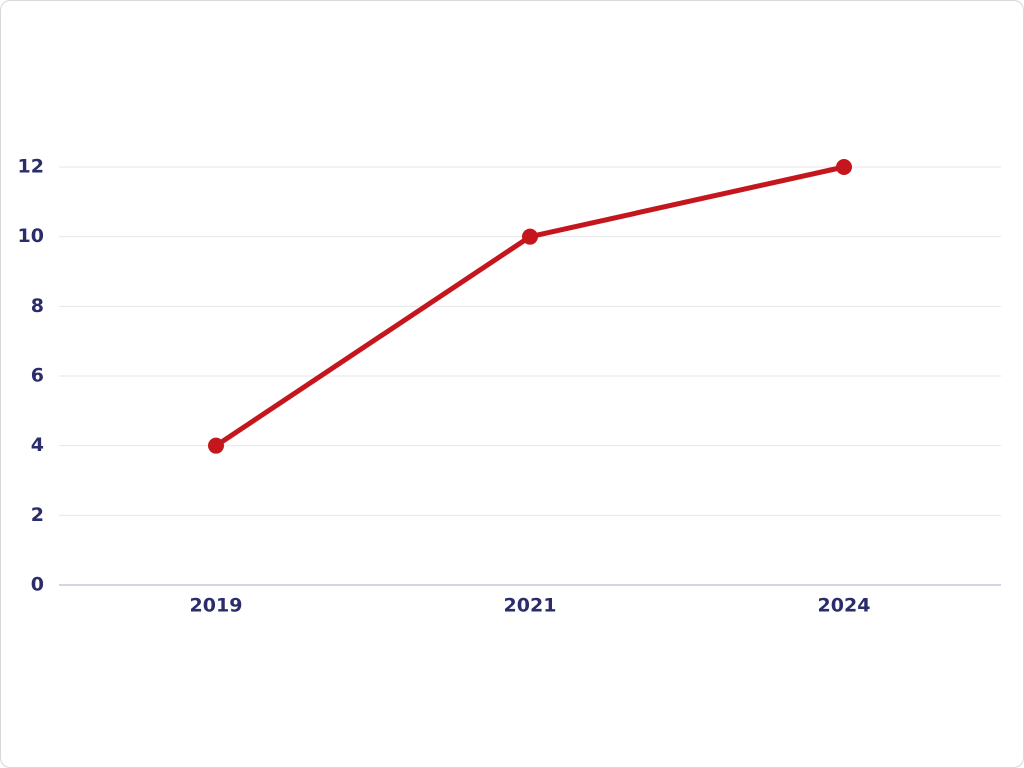  What do you see at coordinates (37, 306) in the screenshot?
I see `y-tick-label: 8` at bounding box center [37, 306].